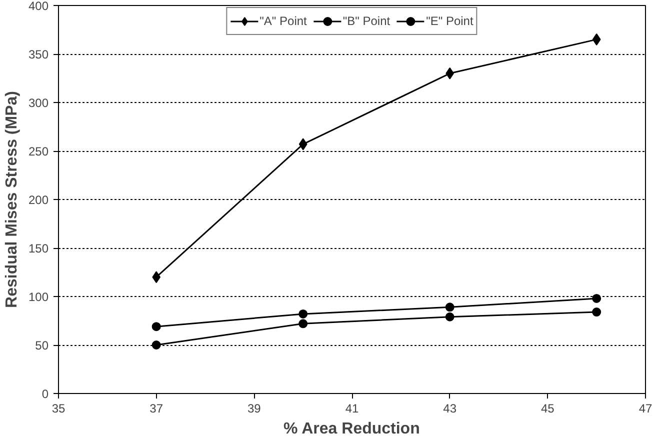  I want to click on x-tick-label: 43, so click(450, 409).